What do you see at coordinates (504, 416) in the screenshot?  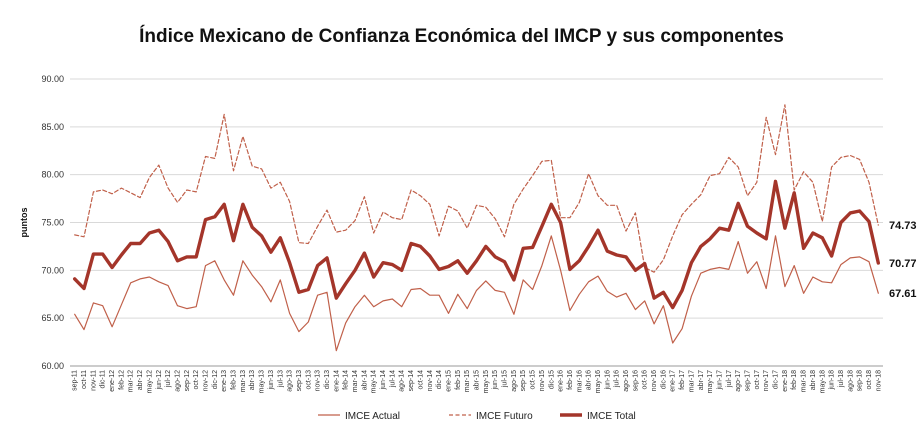 I see `legend-label: IMCE Futuro` at bounding box center [504, 416].